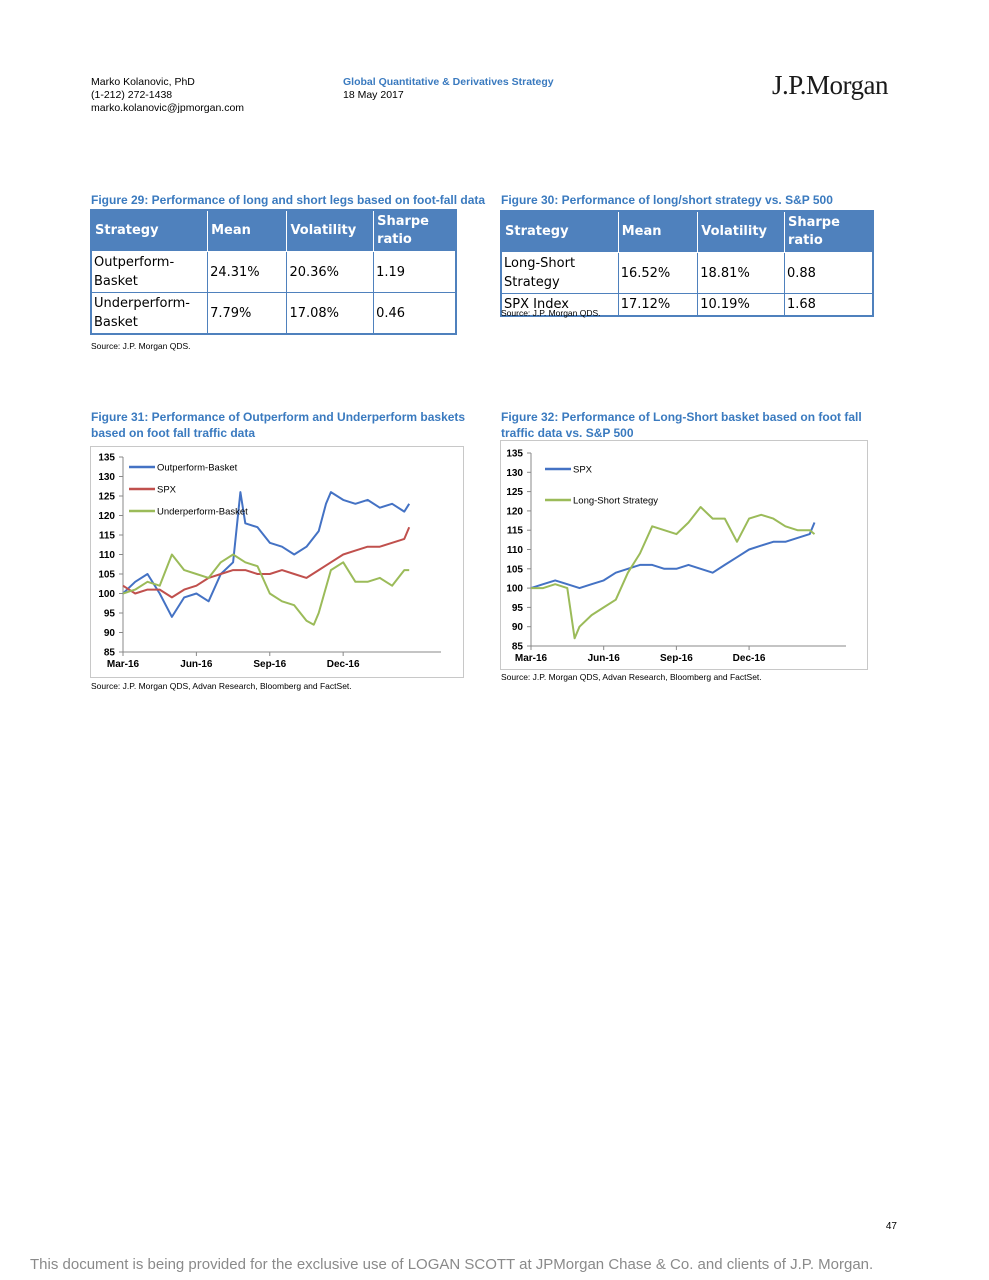 The width and height of the screenshot is (989, 1280). What do you see at coordinates (168, 108) in the screenshot?
I see `author-email: marko.kolanovic@jpmorgan.com` at bounding box center [168, 108].